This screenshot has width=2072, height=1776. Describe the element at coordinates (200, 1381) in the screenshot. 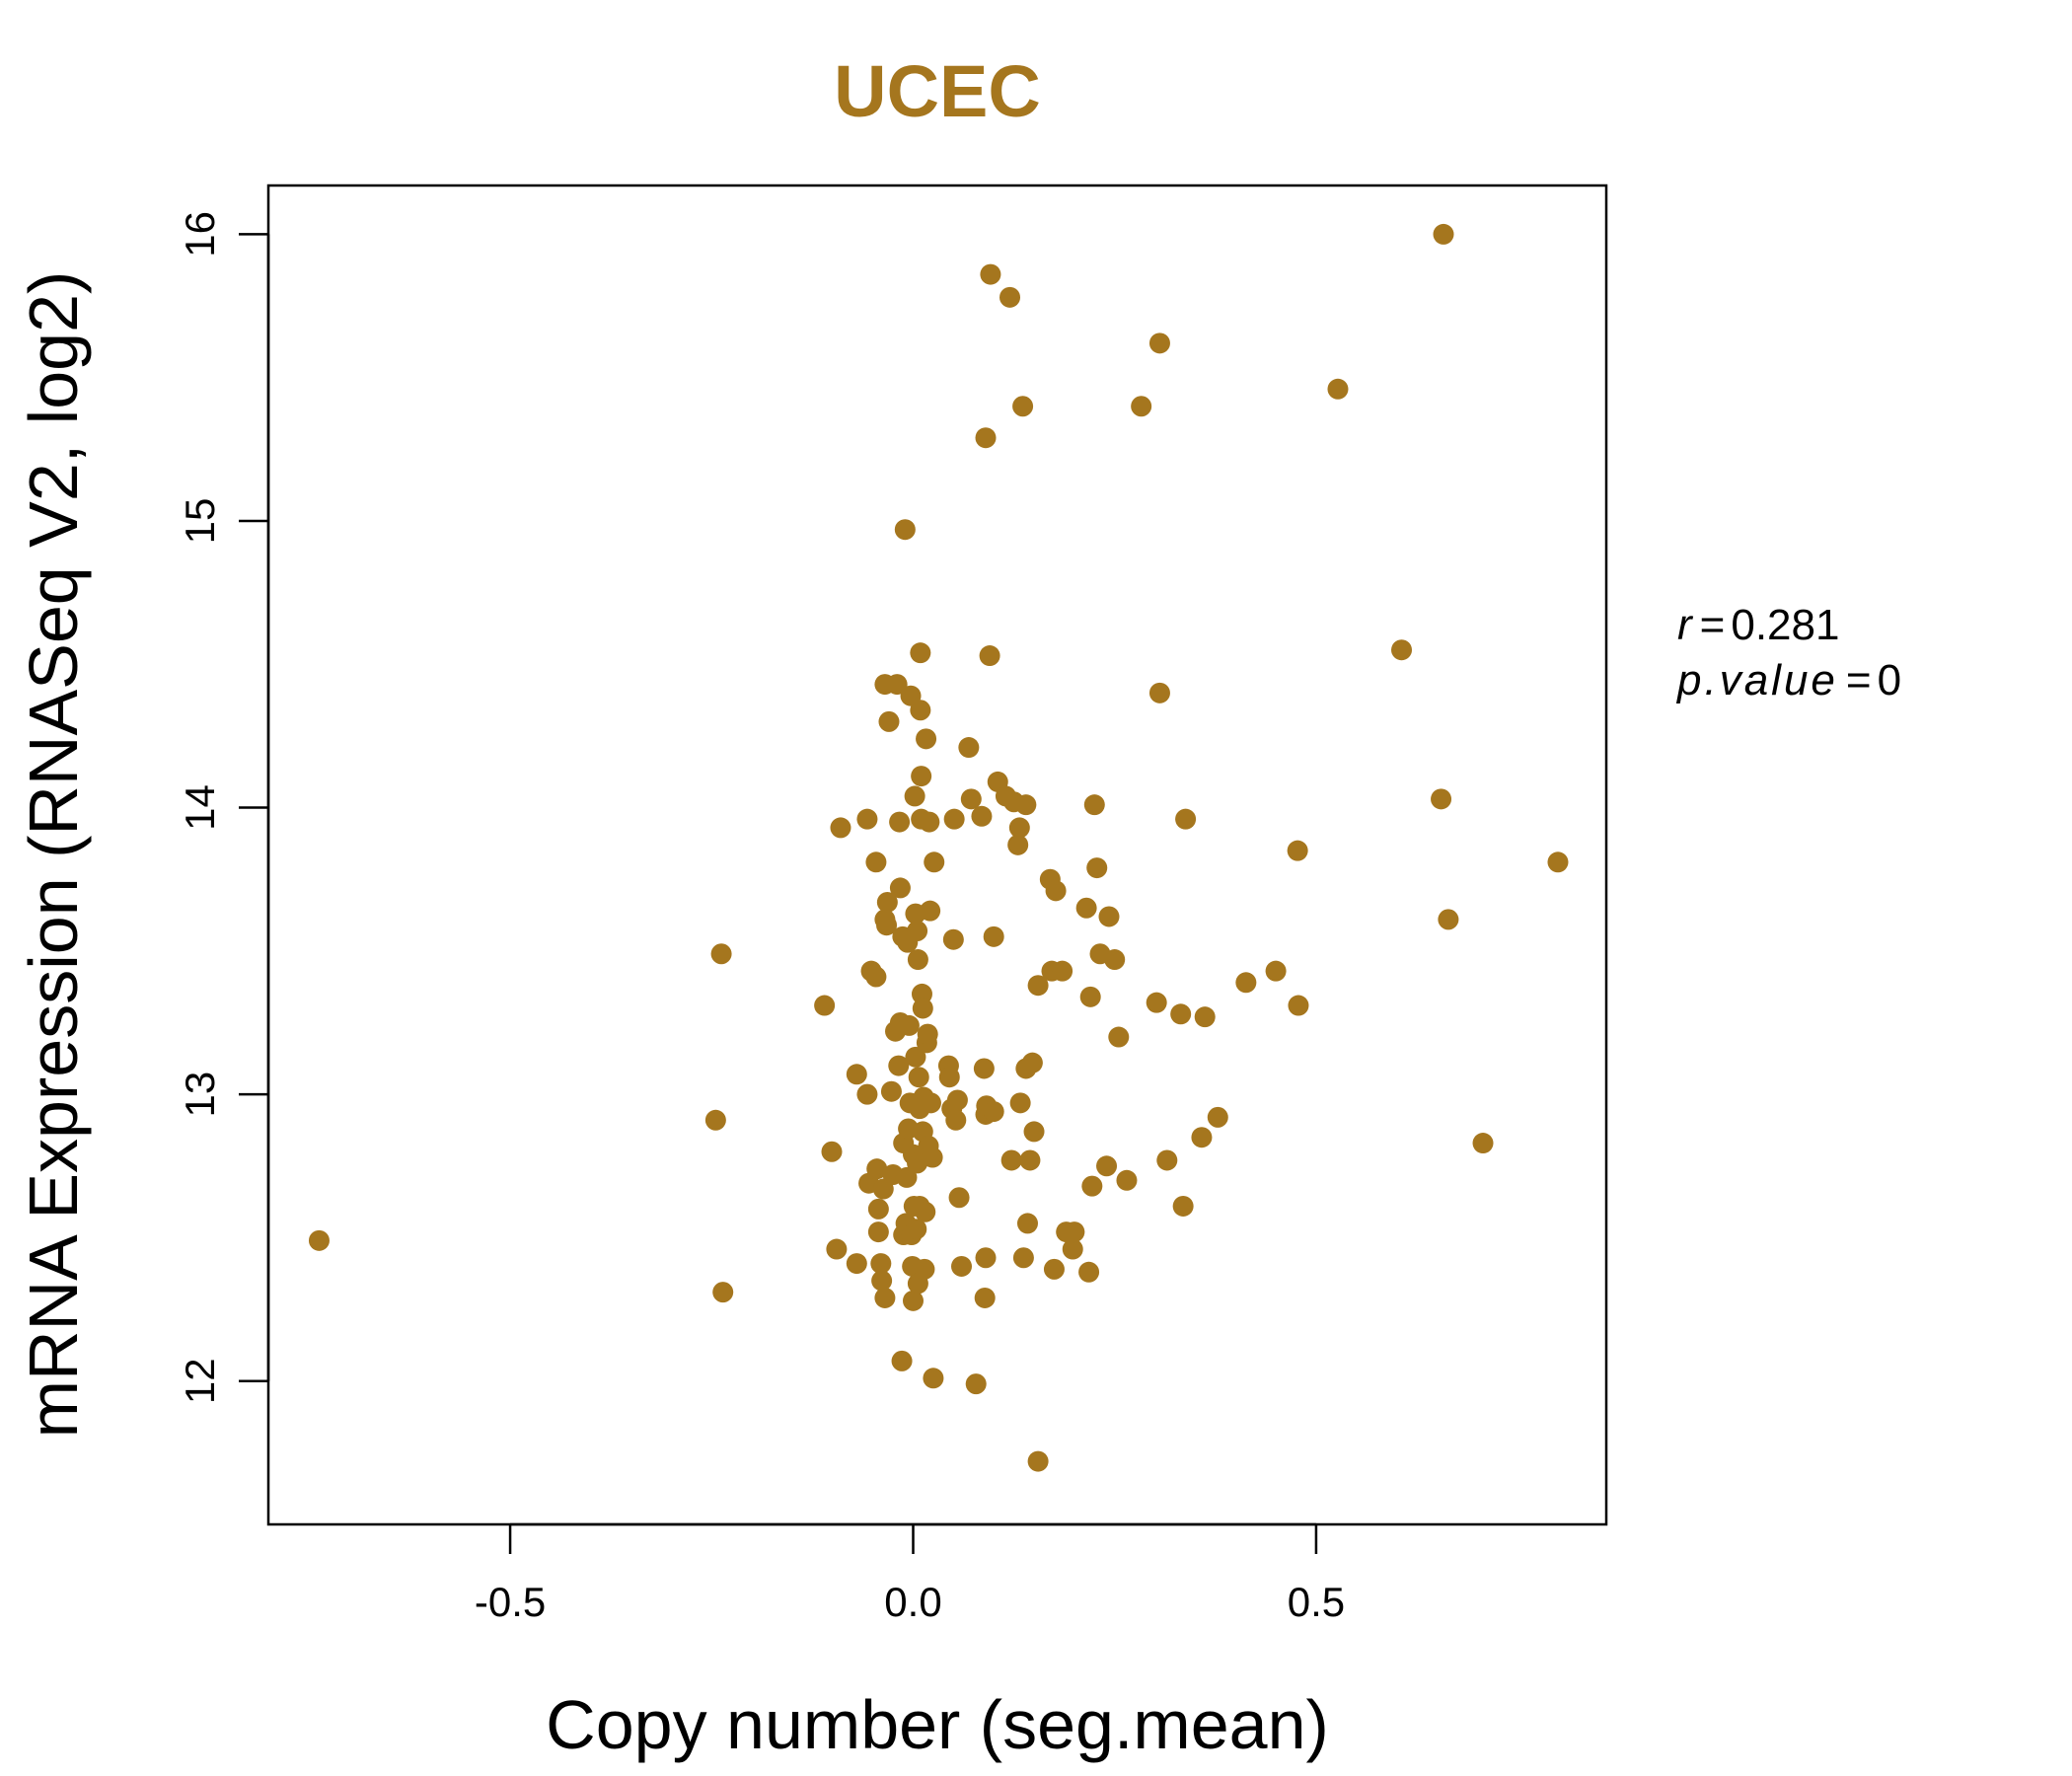

I see `y-tick-label: 12` at that location.